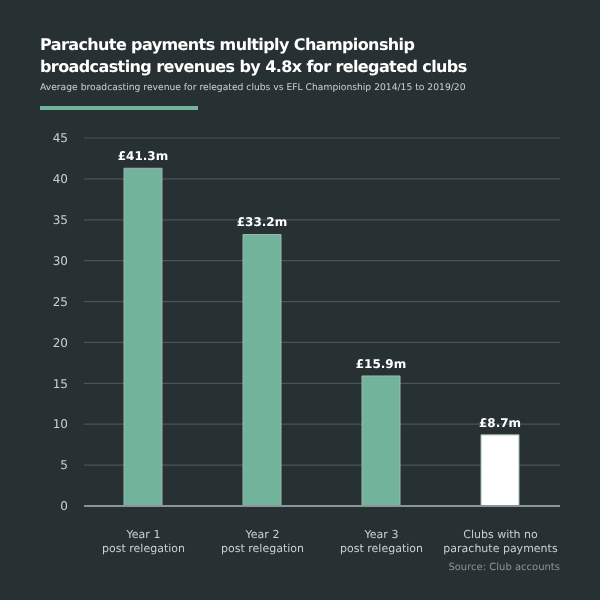 The width and height of the screenshot is (600, 600). Describe the element at coordinates (254, 56) in the screenshot. I see `chart-title: Parachute payments multiply Championship broadcasting revenues by 4.8x for relegated clubs` at that location.